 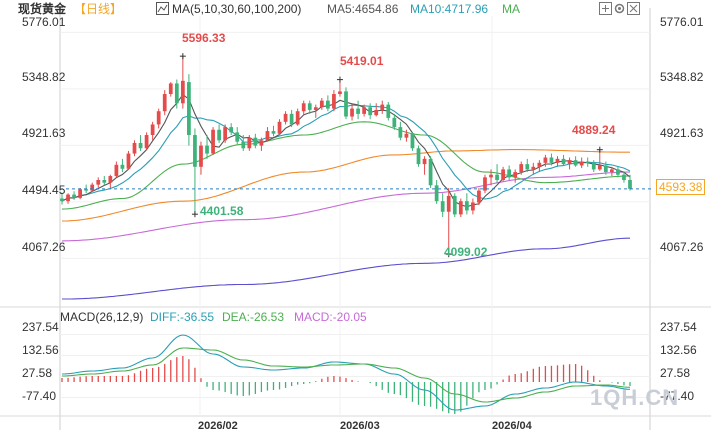 I want to click on macd-y-tick-right-2: 132.56, so click(x=678, y=350).